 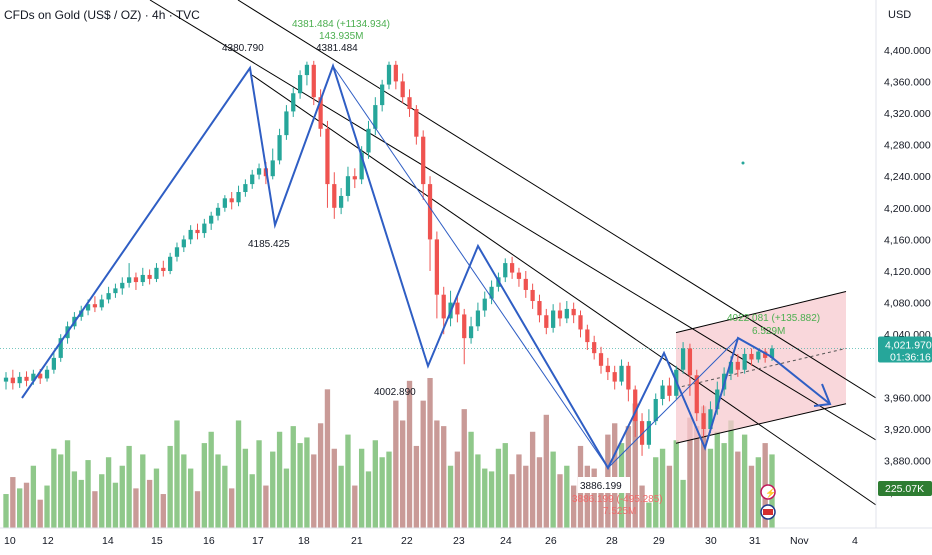 I want to click on time-tick-label: 22, so click(x=407, y=541).